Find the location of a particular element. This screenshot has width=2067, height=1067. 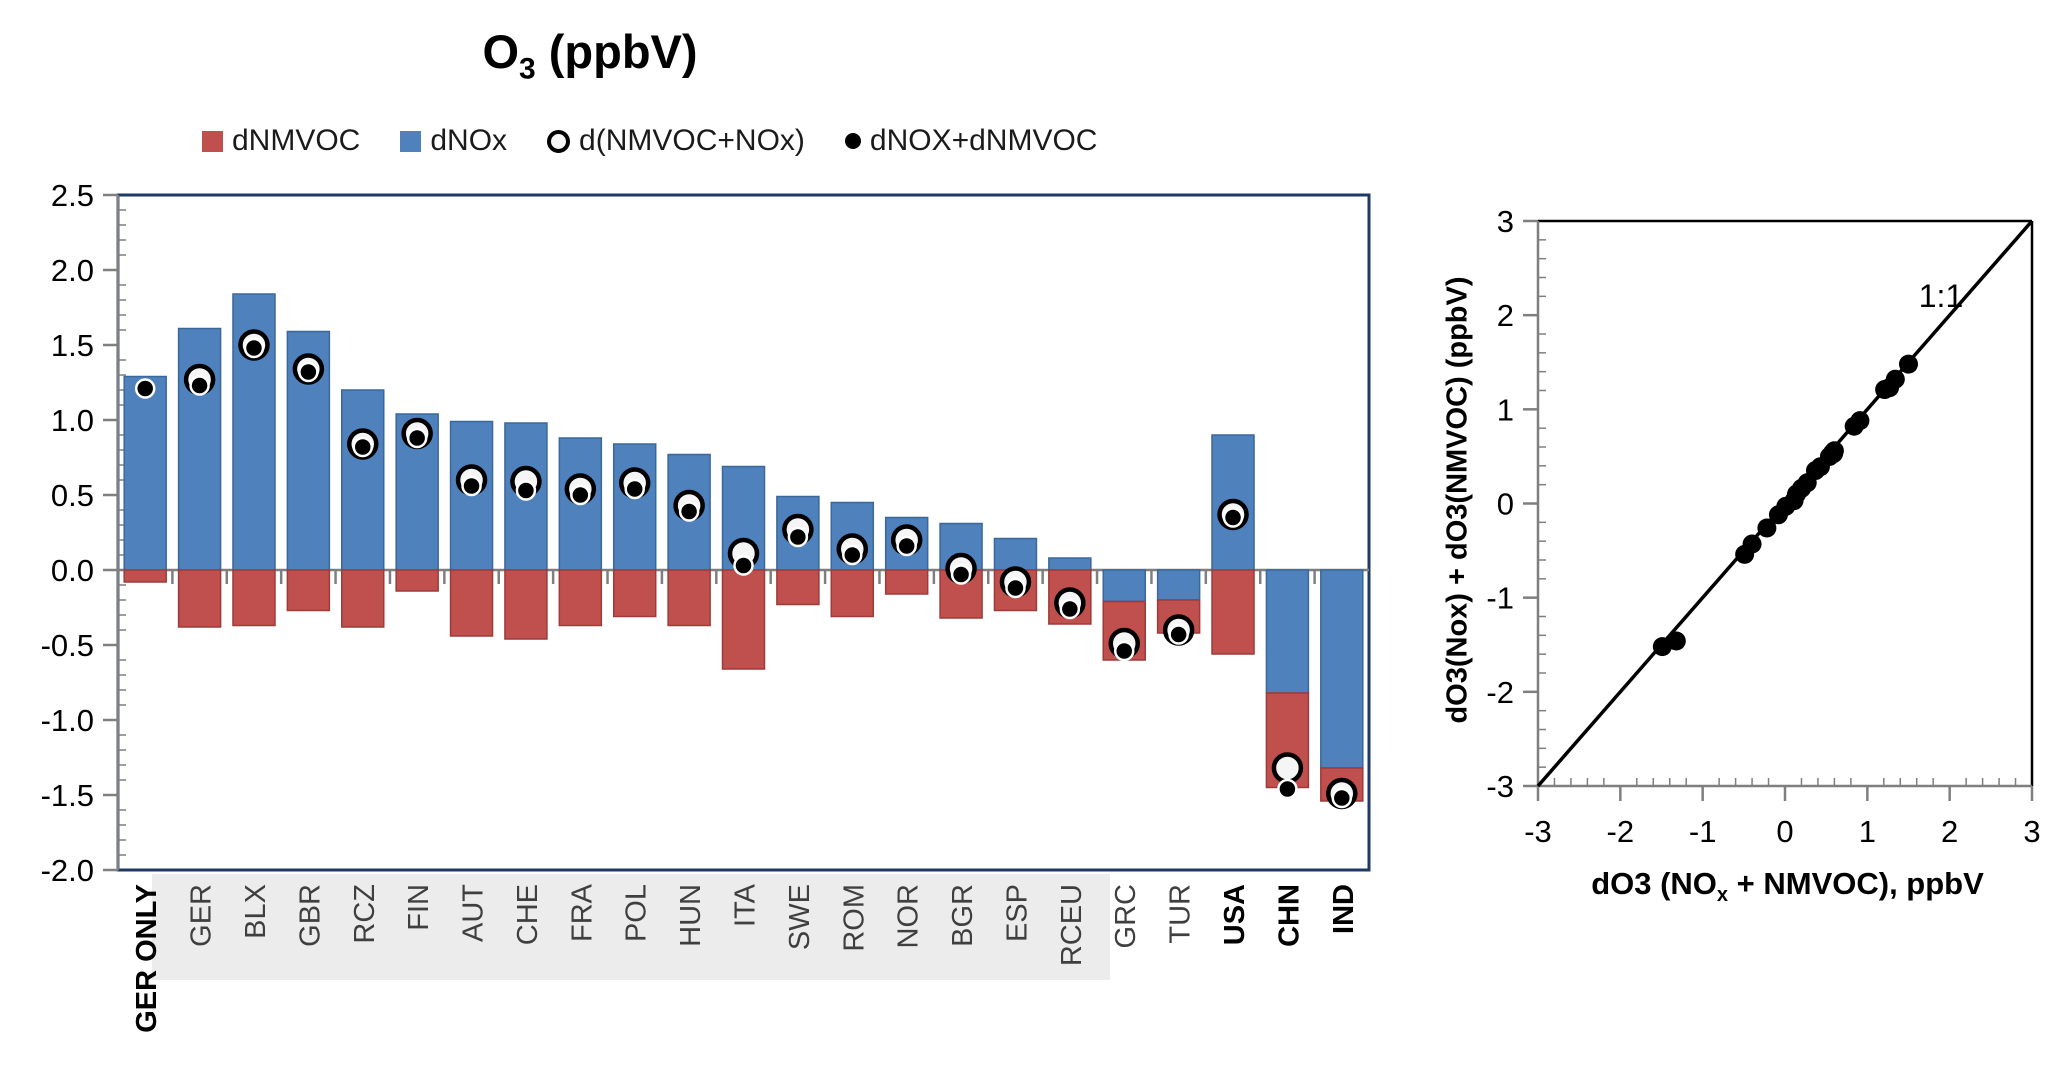

y-tick-label: 2.5 is located at coordinates (72, 195).